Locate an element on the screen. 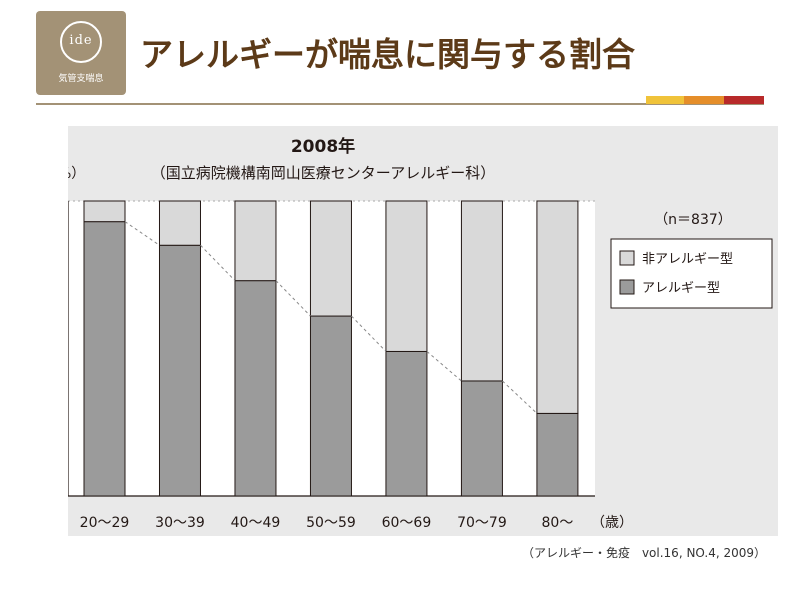  chart-subtitle: （国立病院機構南岡山医療センターアレルギー科） is located at coordinates (323, 173).